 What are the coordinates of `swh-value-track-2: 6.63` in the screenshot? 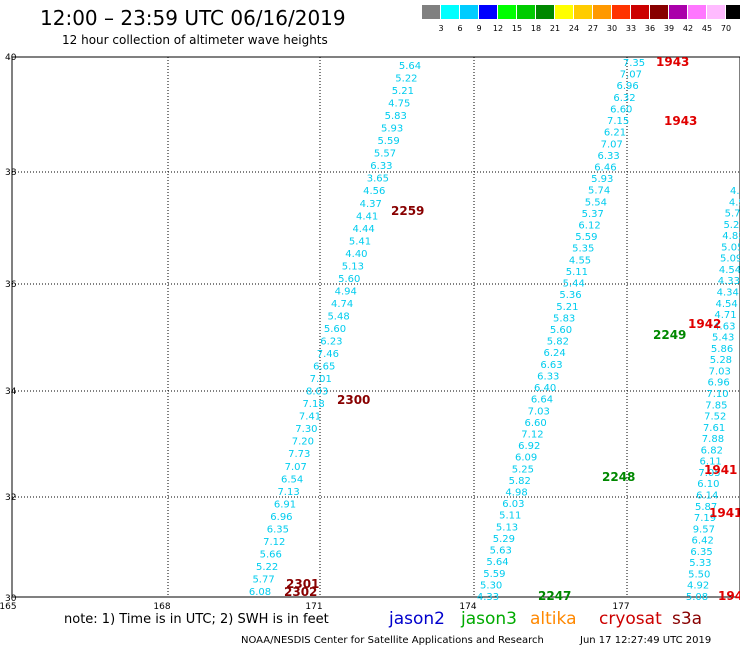 It's located at (551, 365).